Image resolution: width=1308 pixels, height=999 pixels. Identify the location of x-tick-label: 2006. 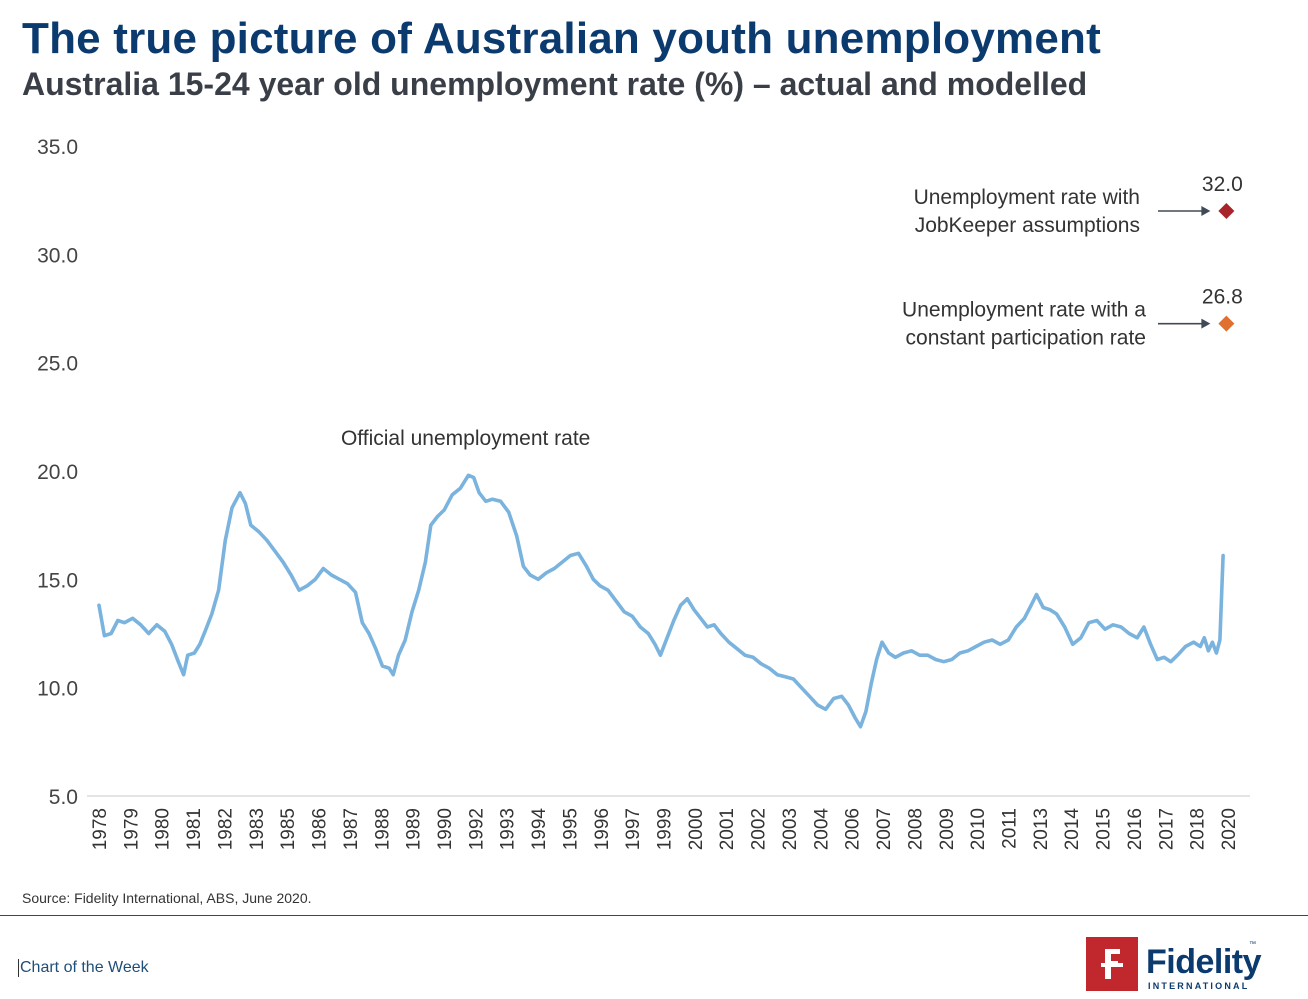
(853, 829).